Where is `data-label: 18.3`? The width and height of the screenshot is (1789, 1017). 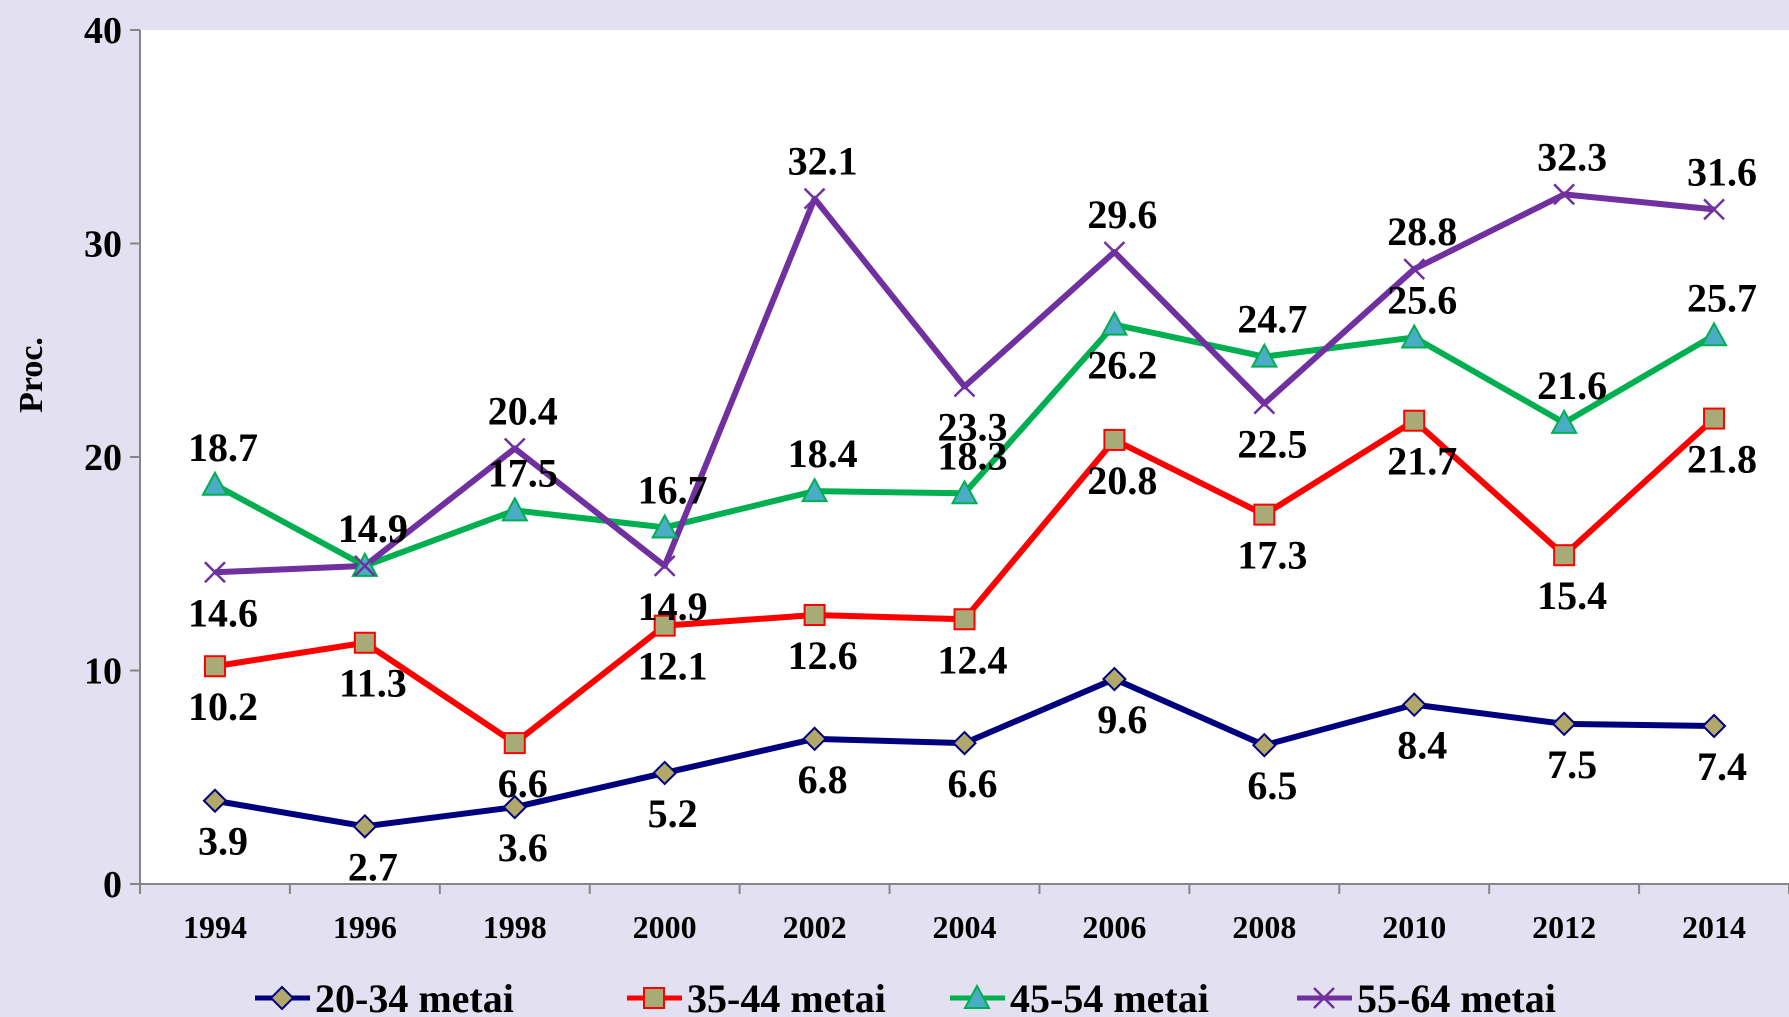 data-label: 18.3 is located at coordinates (973, 455).